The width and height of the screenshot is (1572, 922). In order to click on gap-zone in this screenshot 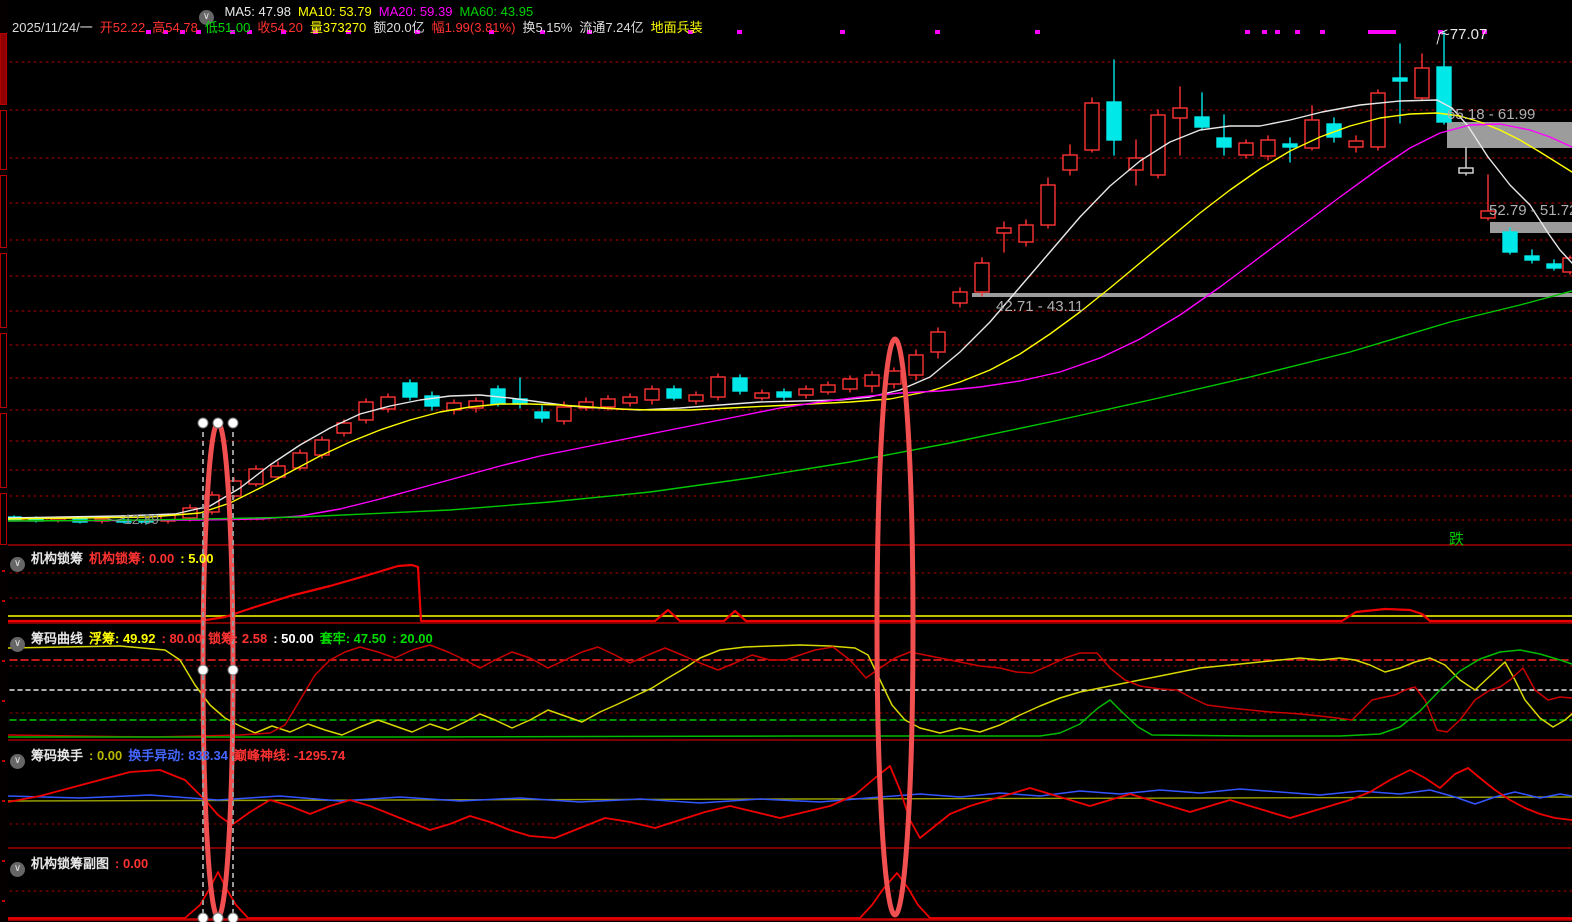, I will do `click(1531, 227)`.